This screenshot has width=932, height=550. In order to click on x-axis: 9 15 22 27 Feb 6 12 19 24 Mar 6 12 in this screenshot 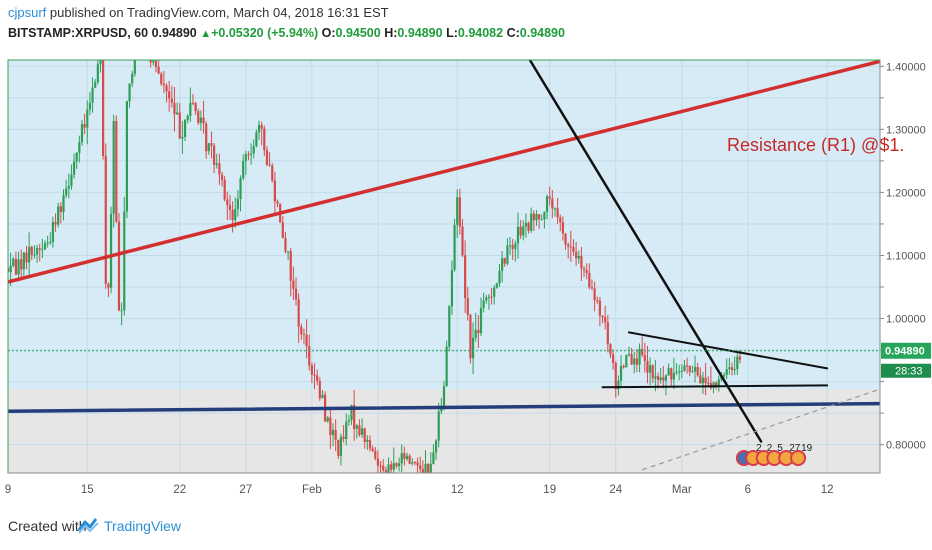, I will do `click(442, 484)`.